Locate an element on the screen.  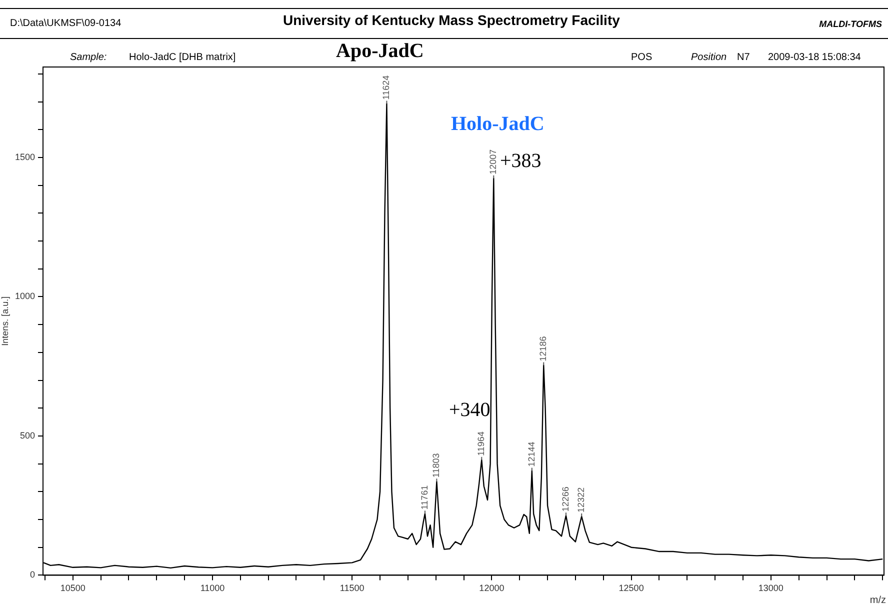
x-tick-label: 13000 is located at coordinates (771, 588).